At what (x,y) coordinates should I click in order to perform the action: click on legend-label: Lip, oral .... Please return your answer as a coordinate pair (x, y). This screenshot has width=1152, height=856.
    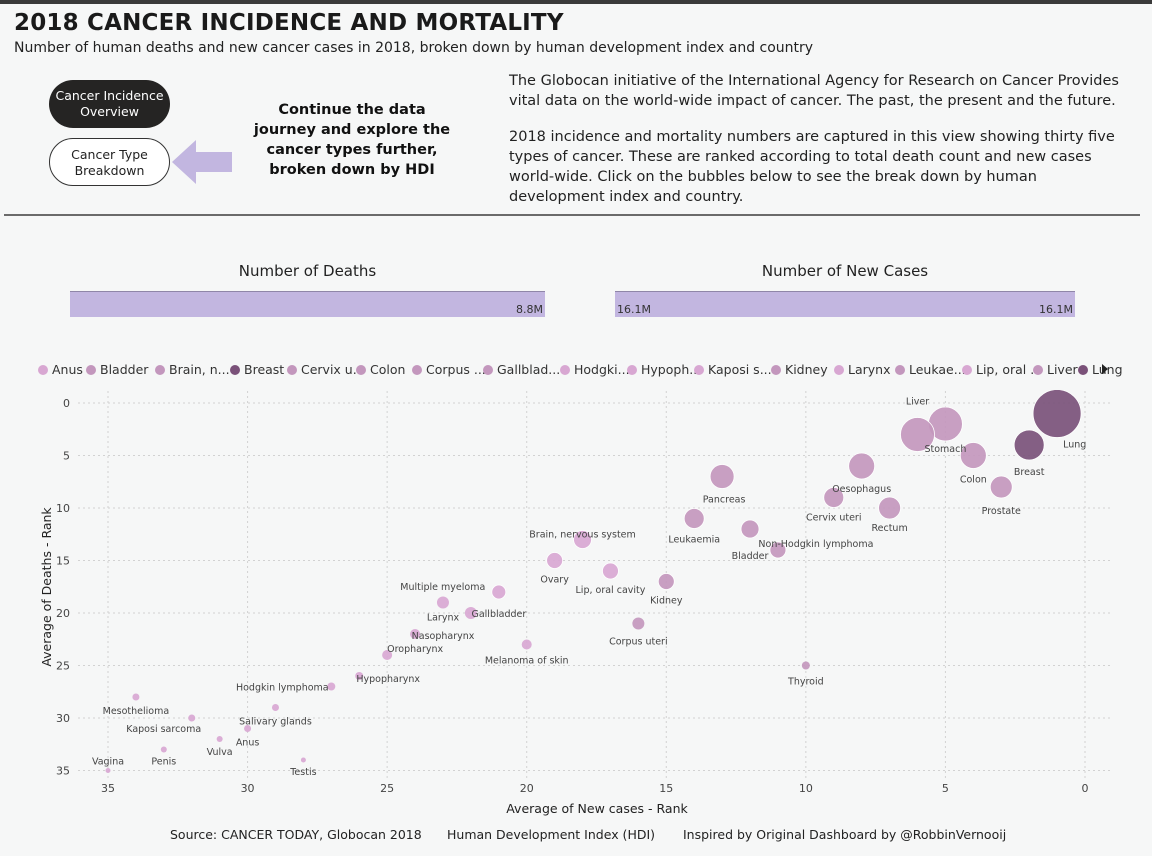
    Looking at the image, I should click on (1009, 369).